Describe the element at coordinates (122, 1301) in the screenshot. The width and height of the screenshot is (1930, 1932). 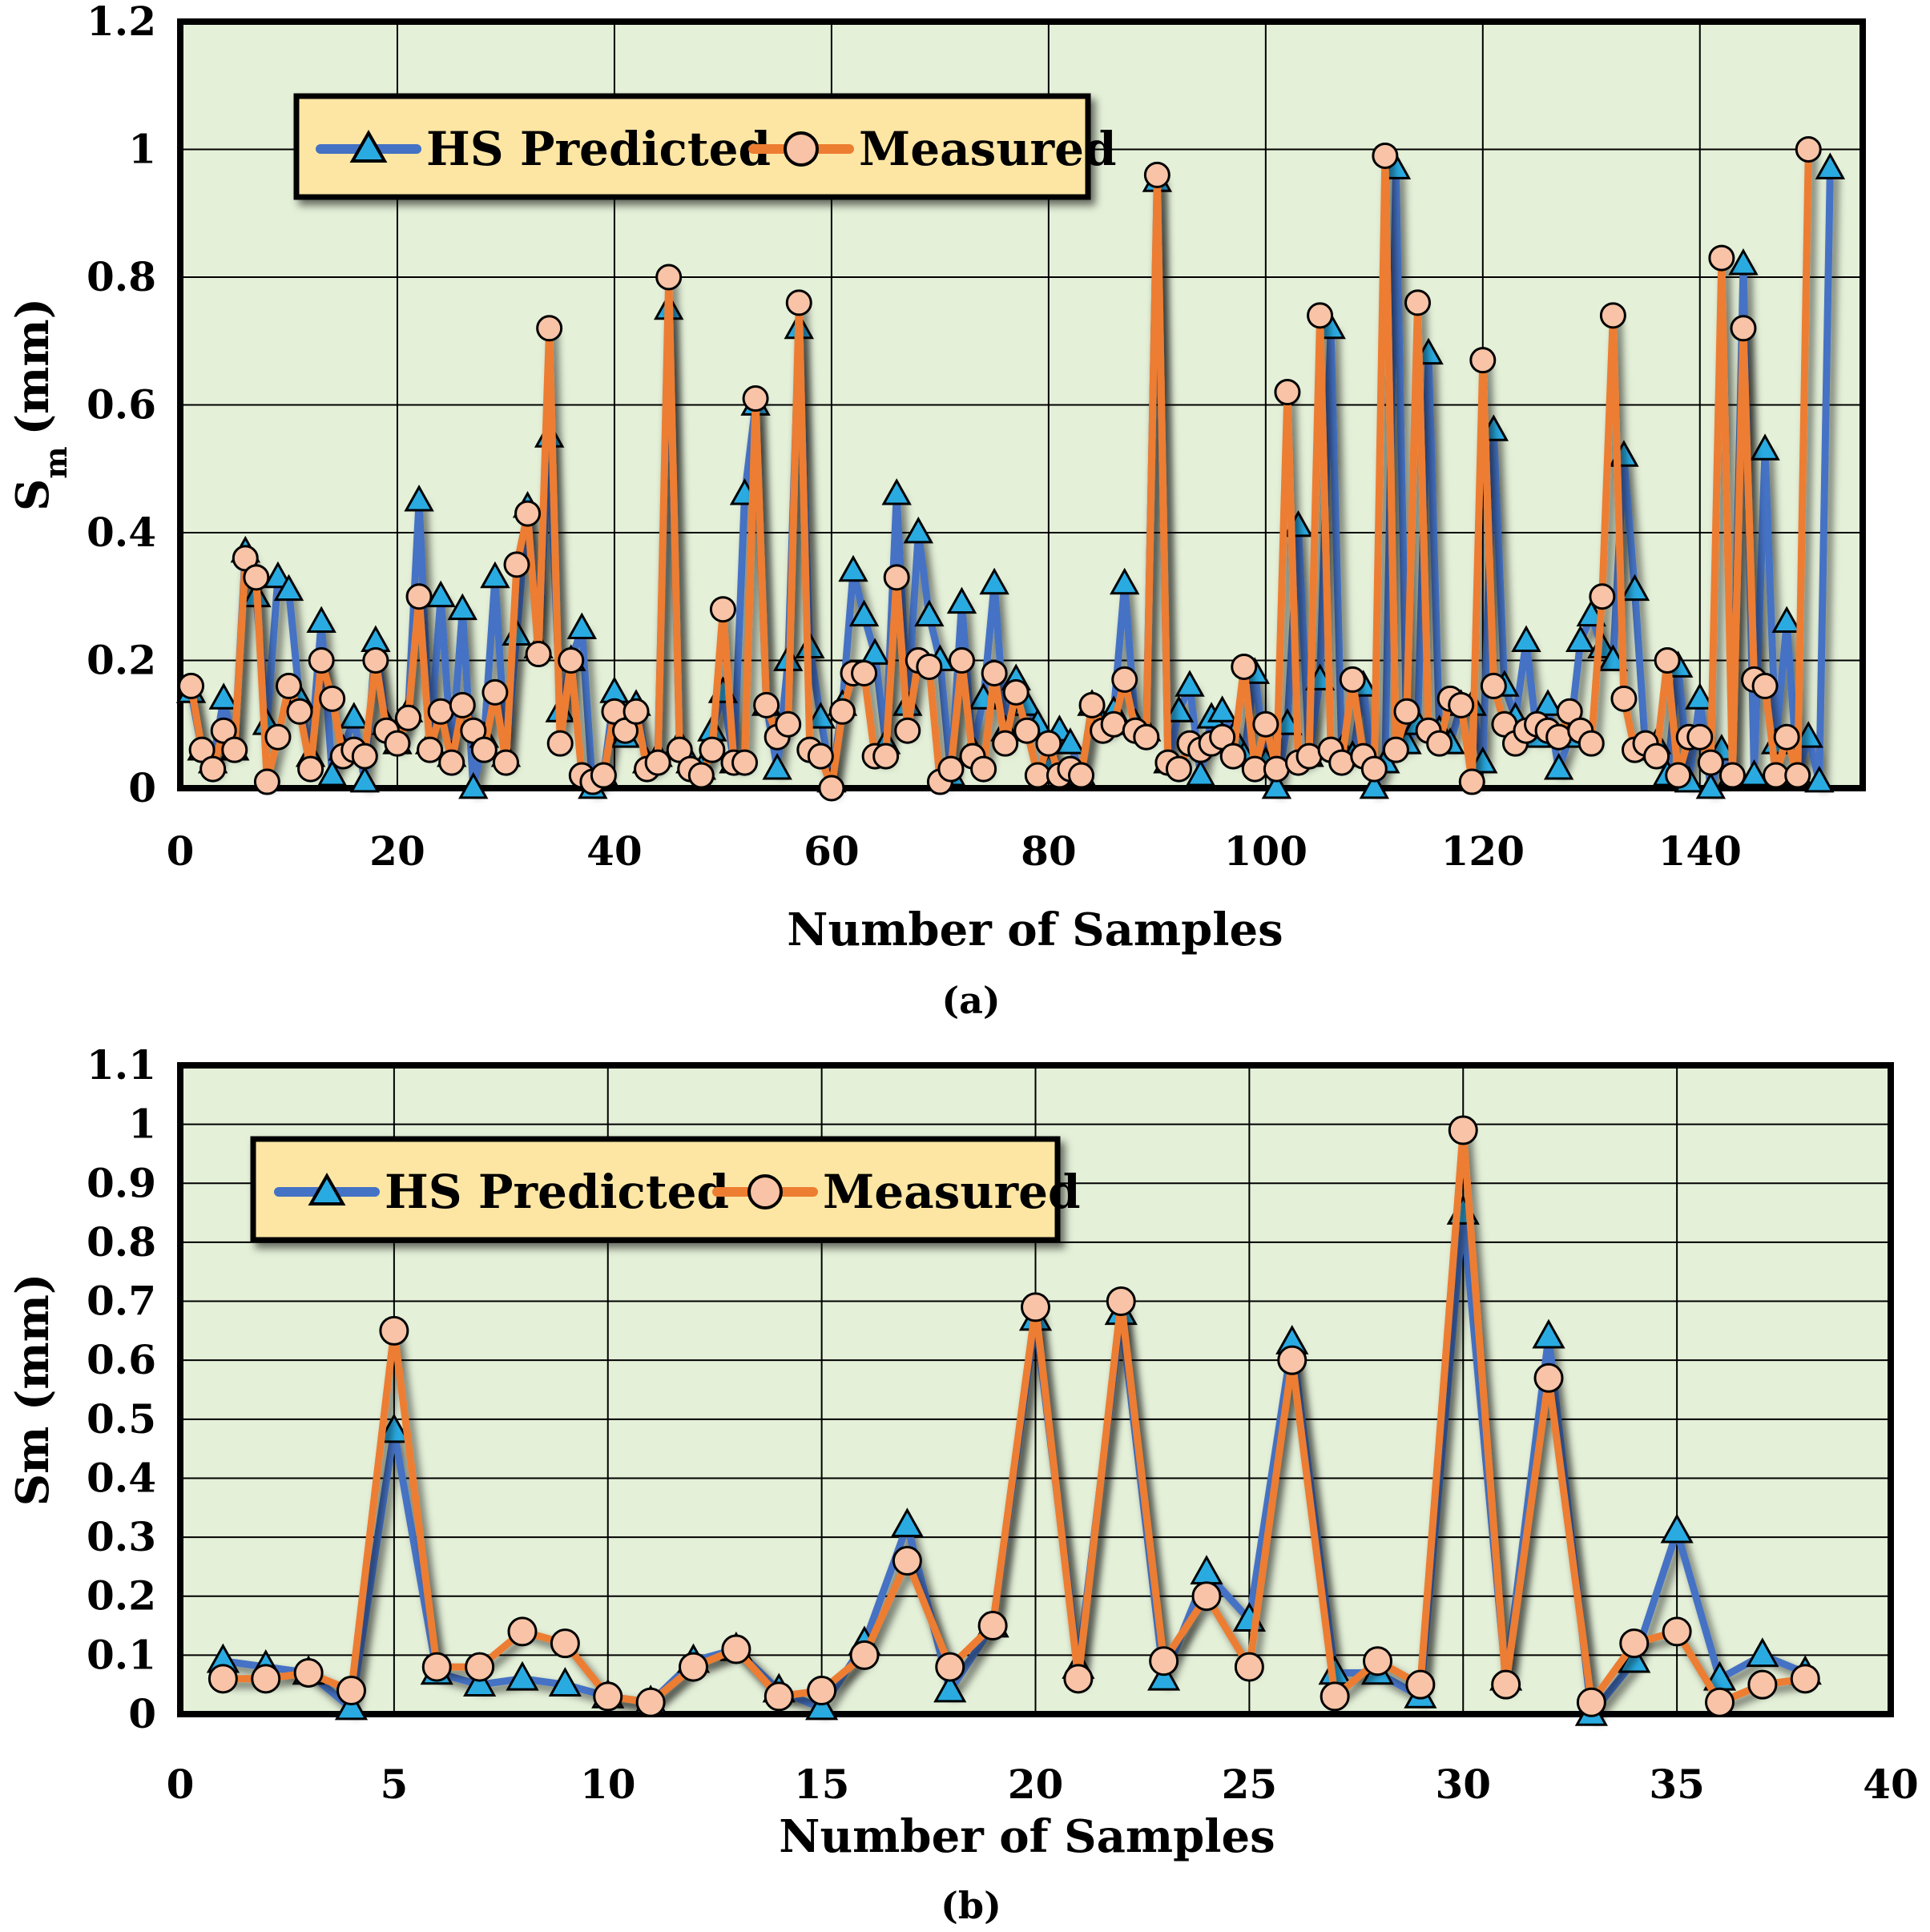
I see `y-tick-label: 0.7` at that location.